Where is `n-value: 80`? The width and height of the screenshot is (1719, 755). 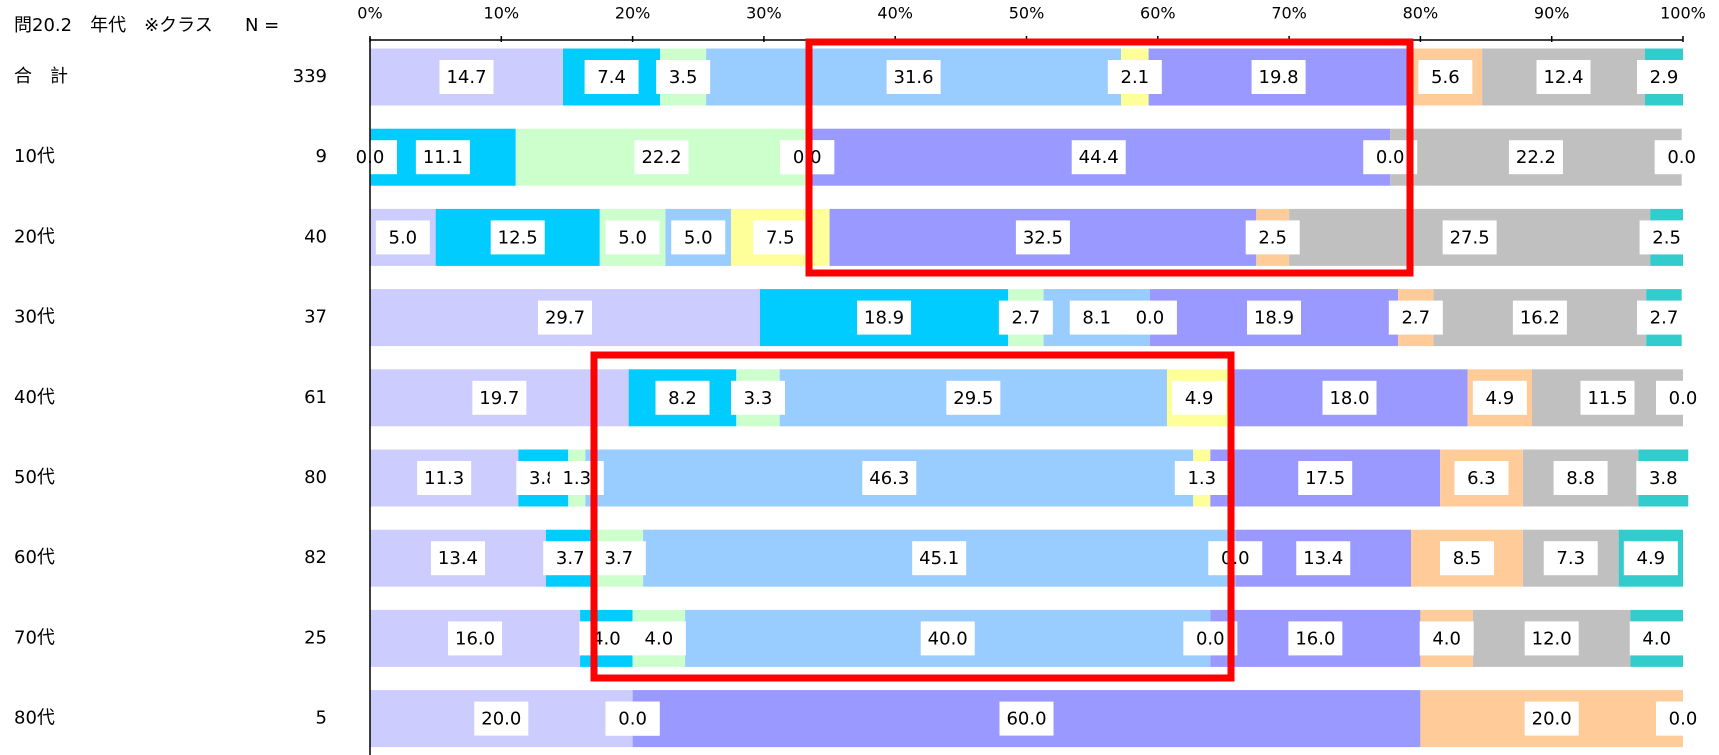
n-value: 80 is located at coordinates (315, 477).